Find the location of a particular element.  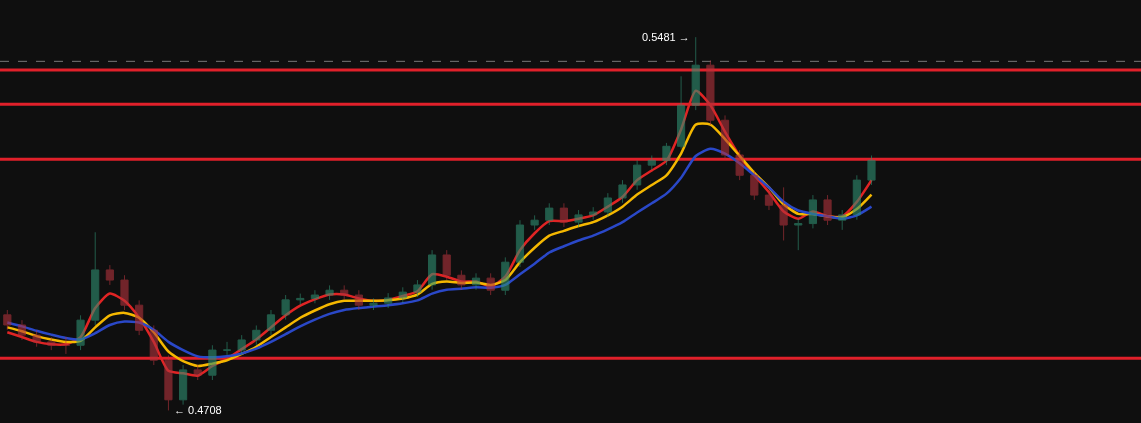

annotation: ← 0.4708 is located at coordinates (198, 410).